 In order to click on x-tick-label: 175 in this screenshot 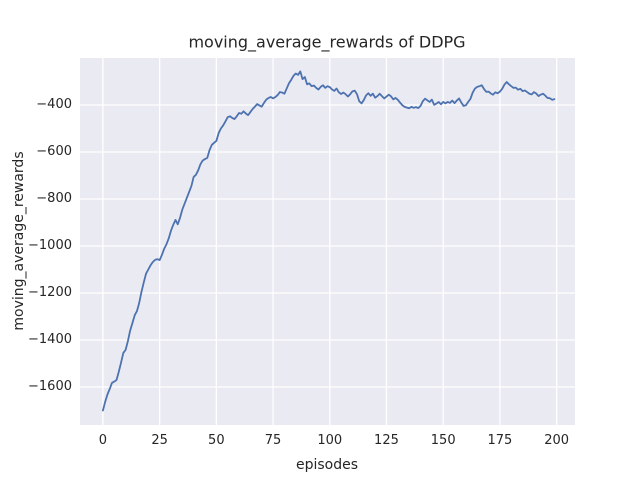, I will do `click(500, 440)`.